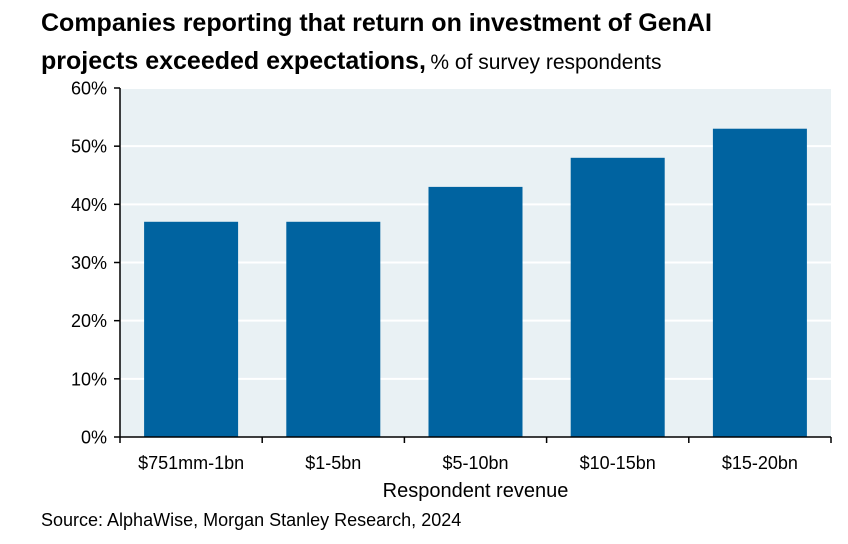  What do you see at coordinates (476, 491) in the screenshot?
I see `x-axis-title: Respondent revenue` at bounding box center [476, 491].